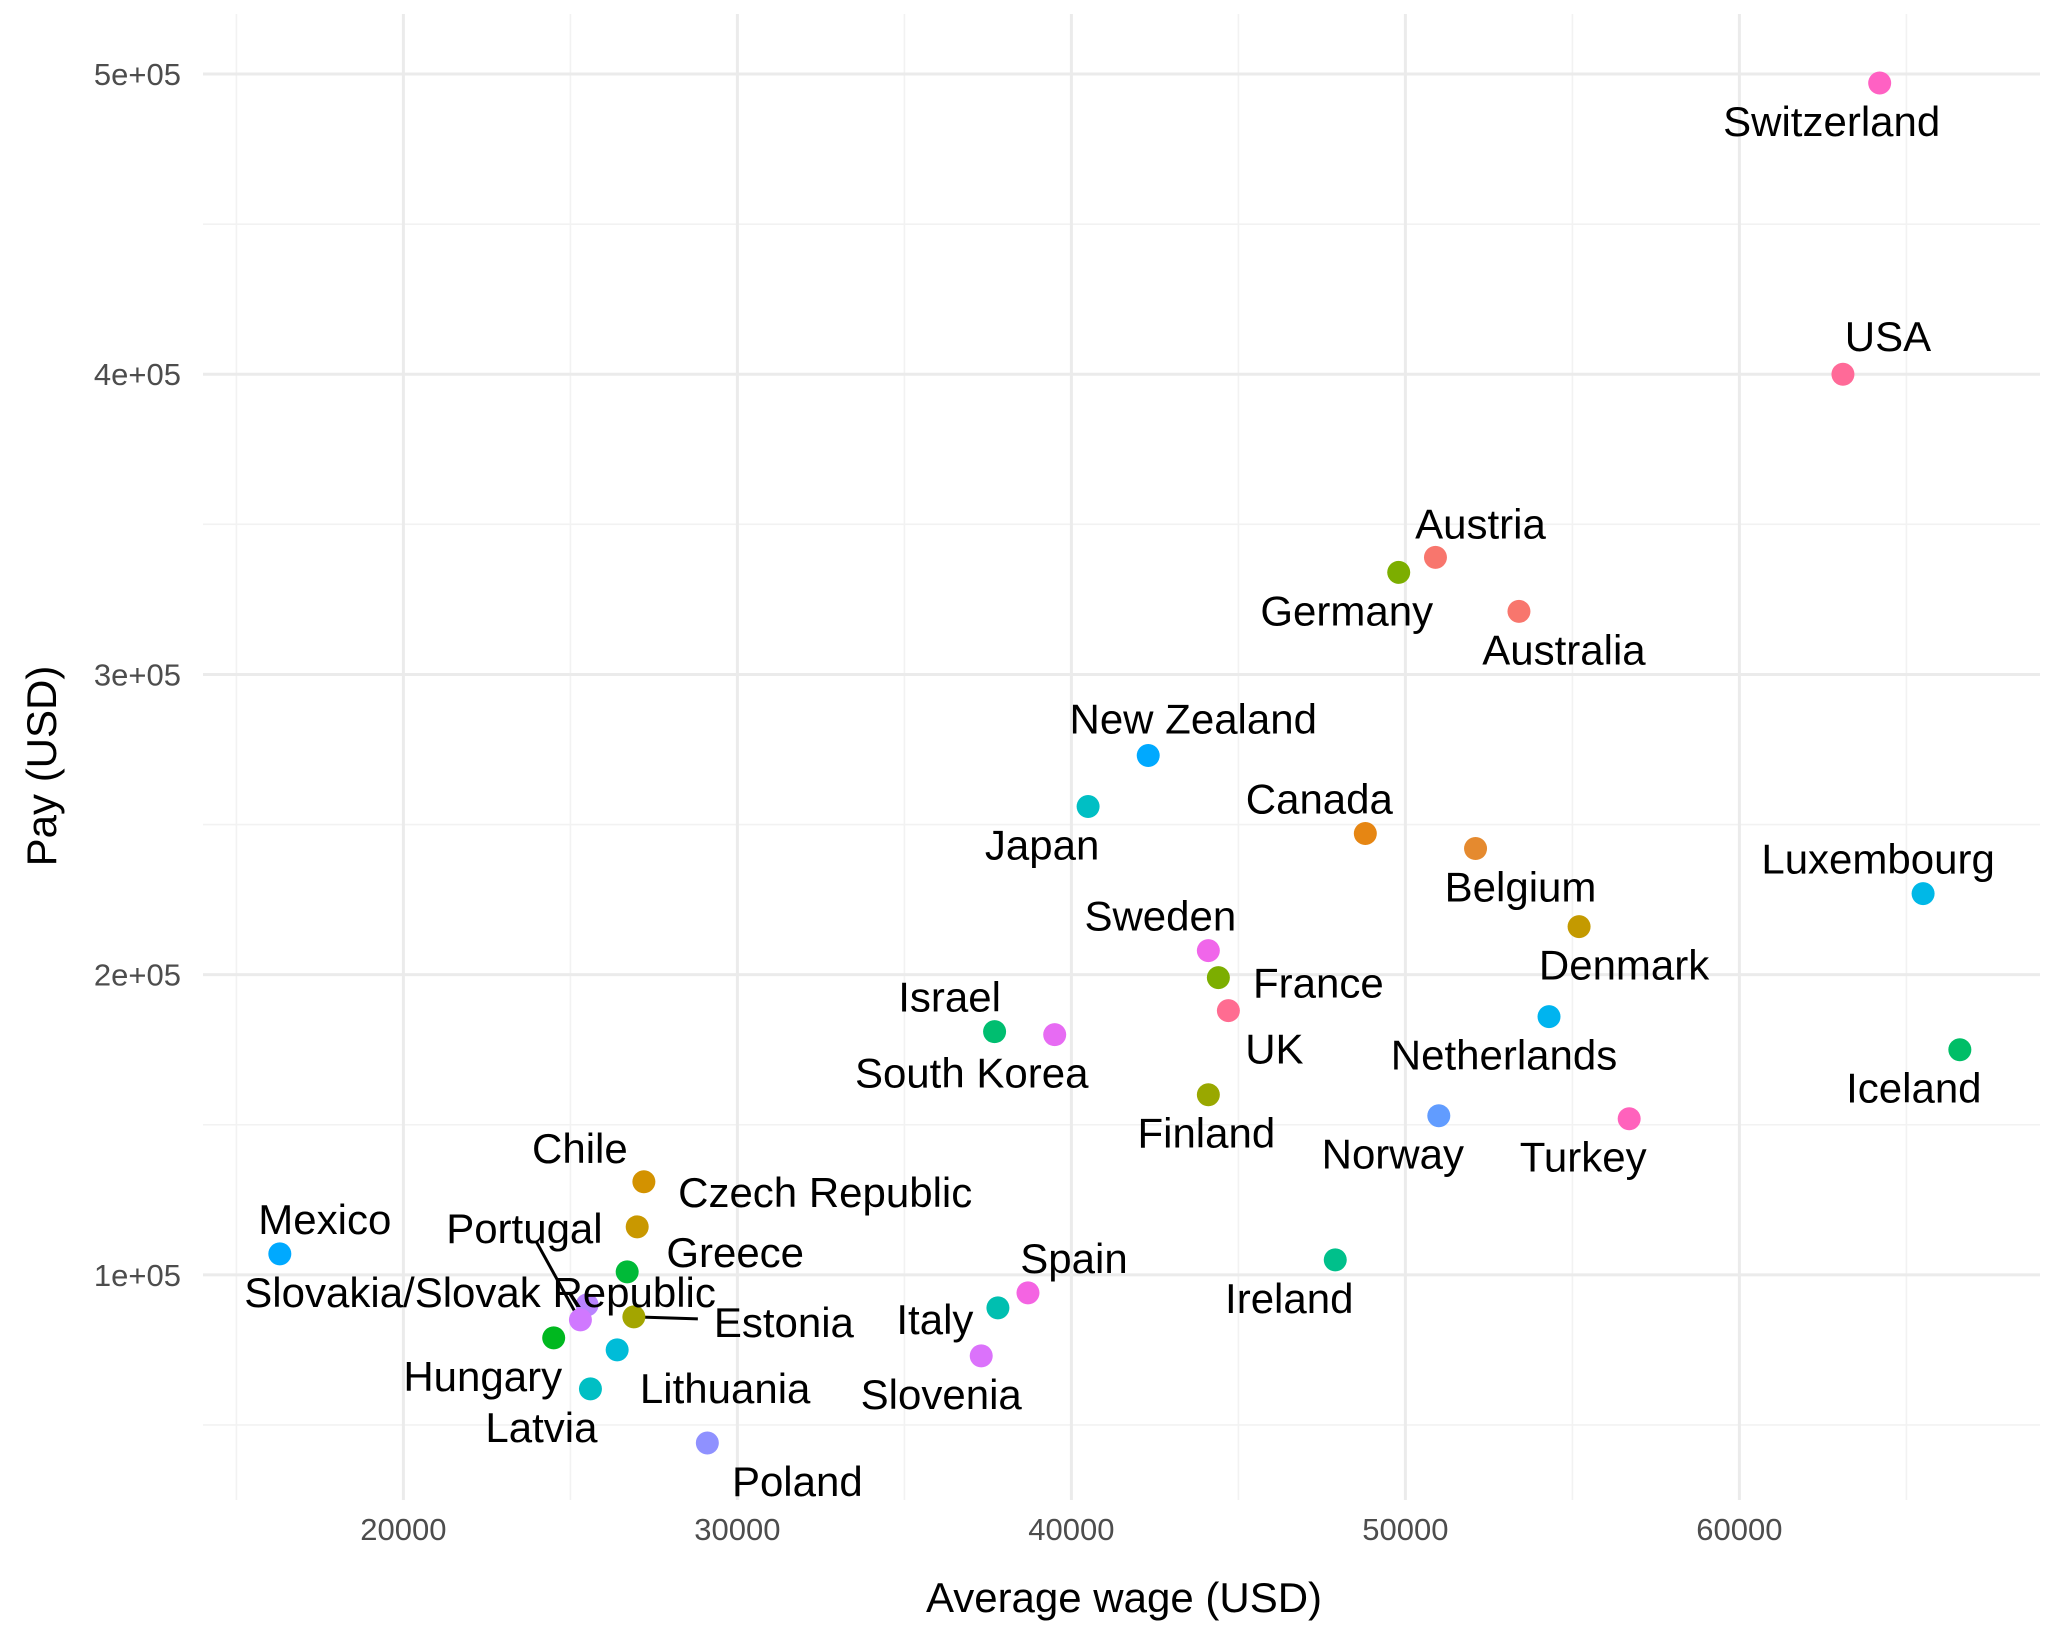  What do you see at coordinates (1346, 610) in the screenshot?
I see `point-label: Germany` at bounding box center [1346, 610].